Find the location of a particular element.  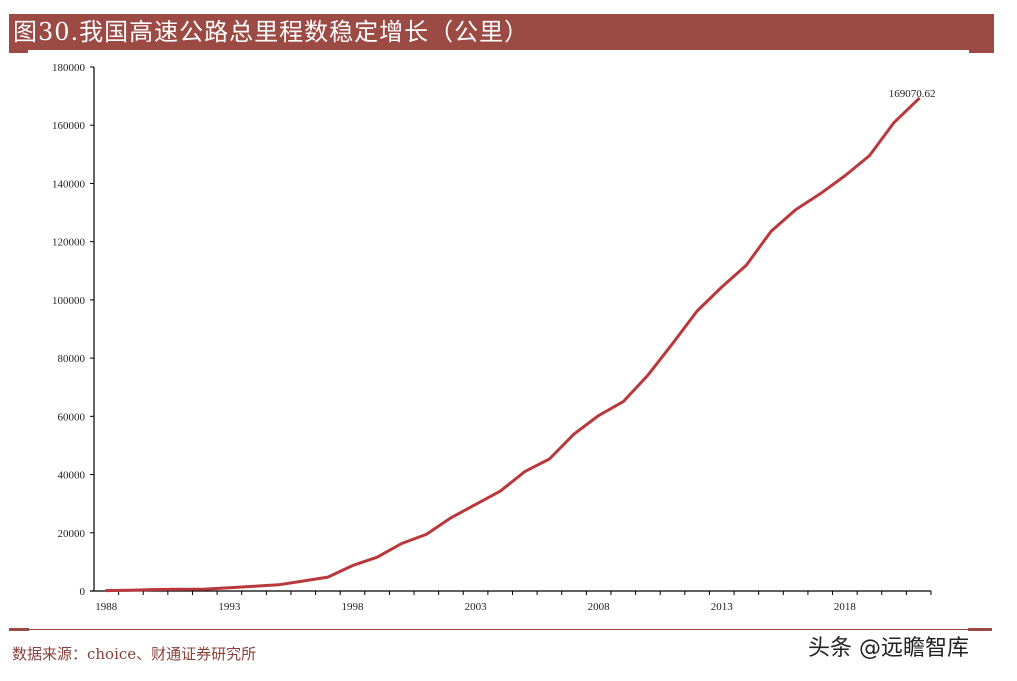

title-bar-accent-right is located at coordinates (981, 51).